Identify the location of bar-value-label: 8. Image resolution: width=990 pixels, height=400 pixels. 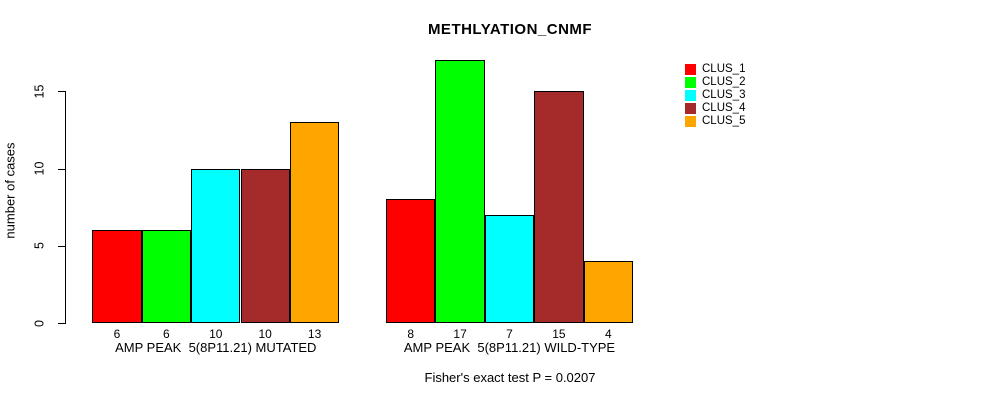
(411, 334).